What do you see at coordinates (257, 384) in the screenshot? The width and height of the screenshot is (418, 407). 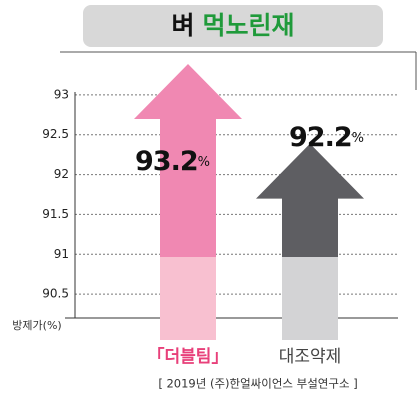 I see `source: [ 2019년 (주)한얼싸이언스 부설연구소 ]` at bounding box center [257, 384].